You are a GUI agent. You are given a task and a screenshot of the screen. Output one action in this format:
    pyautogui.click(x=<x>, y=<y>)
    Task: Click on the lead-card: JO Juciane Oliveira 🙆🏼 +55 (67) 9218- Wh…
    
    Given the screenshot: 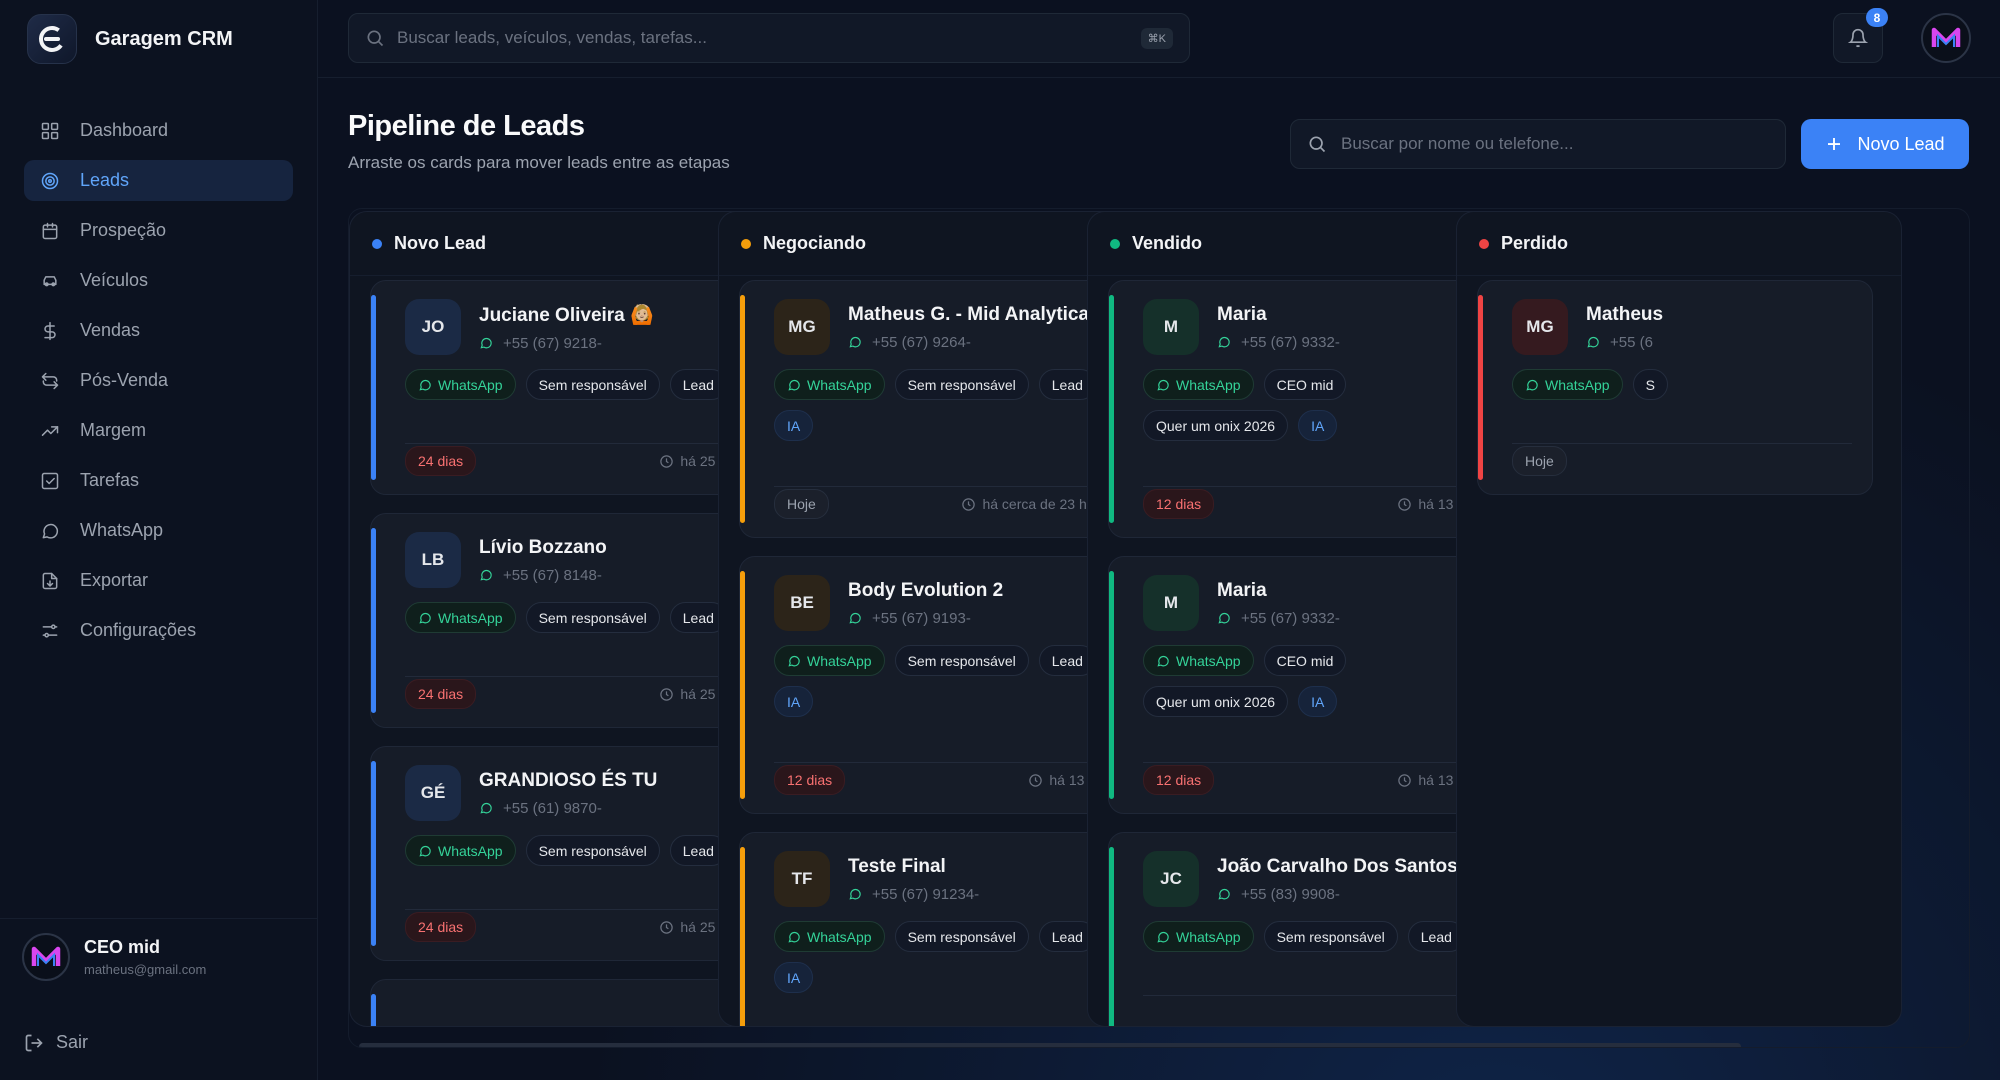 What is the action you would take?
    pyautogui.click(x=568, y=387)
    